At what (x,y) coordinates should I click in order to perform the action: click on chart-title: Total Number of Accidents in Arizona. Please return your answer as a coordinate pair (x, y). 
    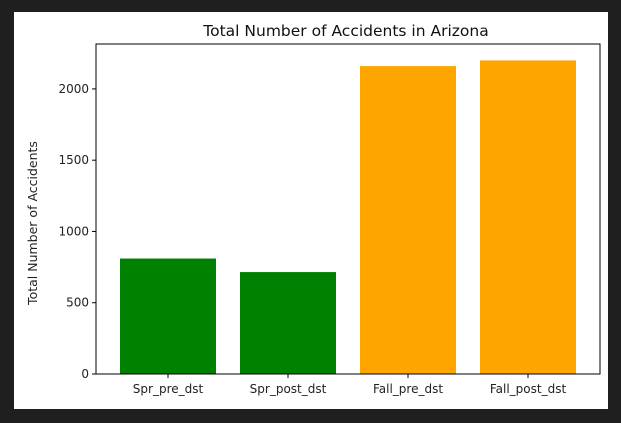
    Looking at the image, I should click on (345, 31).